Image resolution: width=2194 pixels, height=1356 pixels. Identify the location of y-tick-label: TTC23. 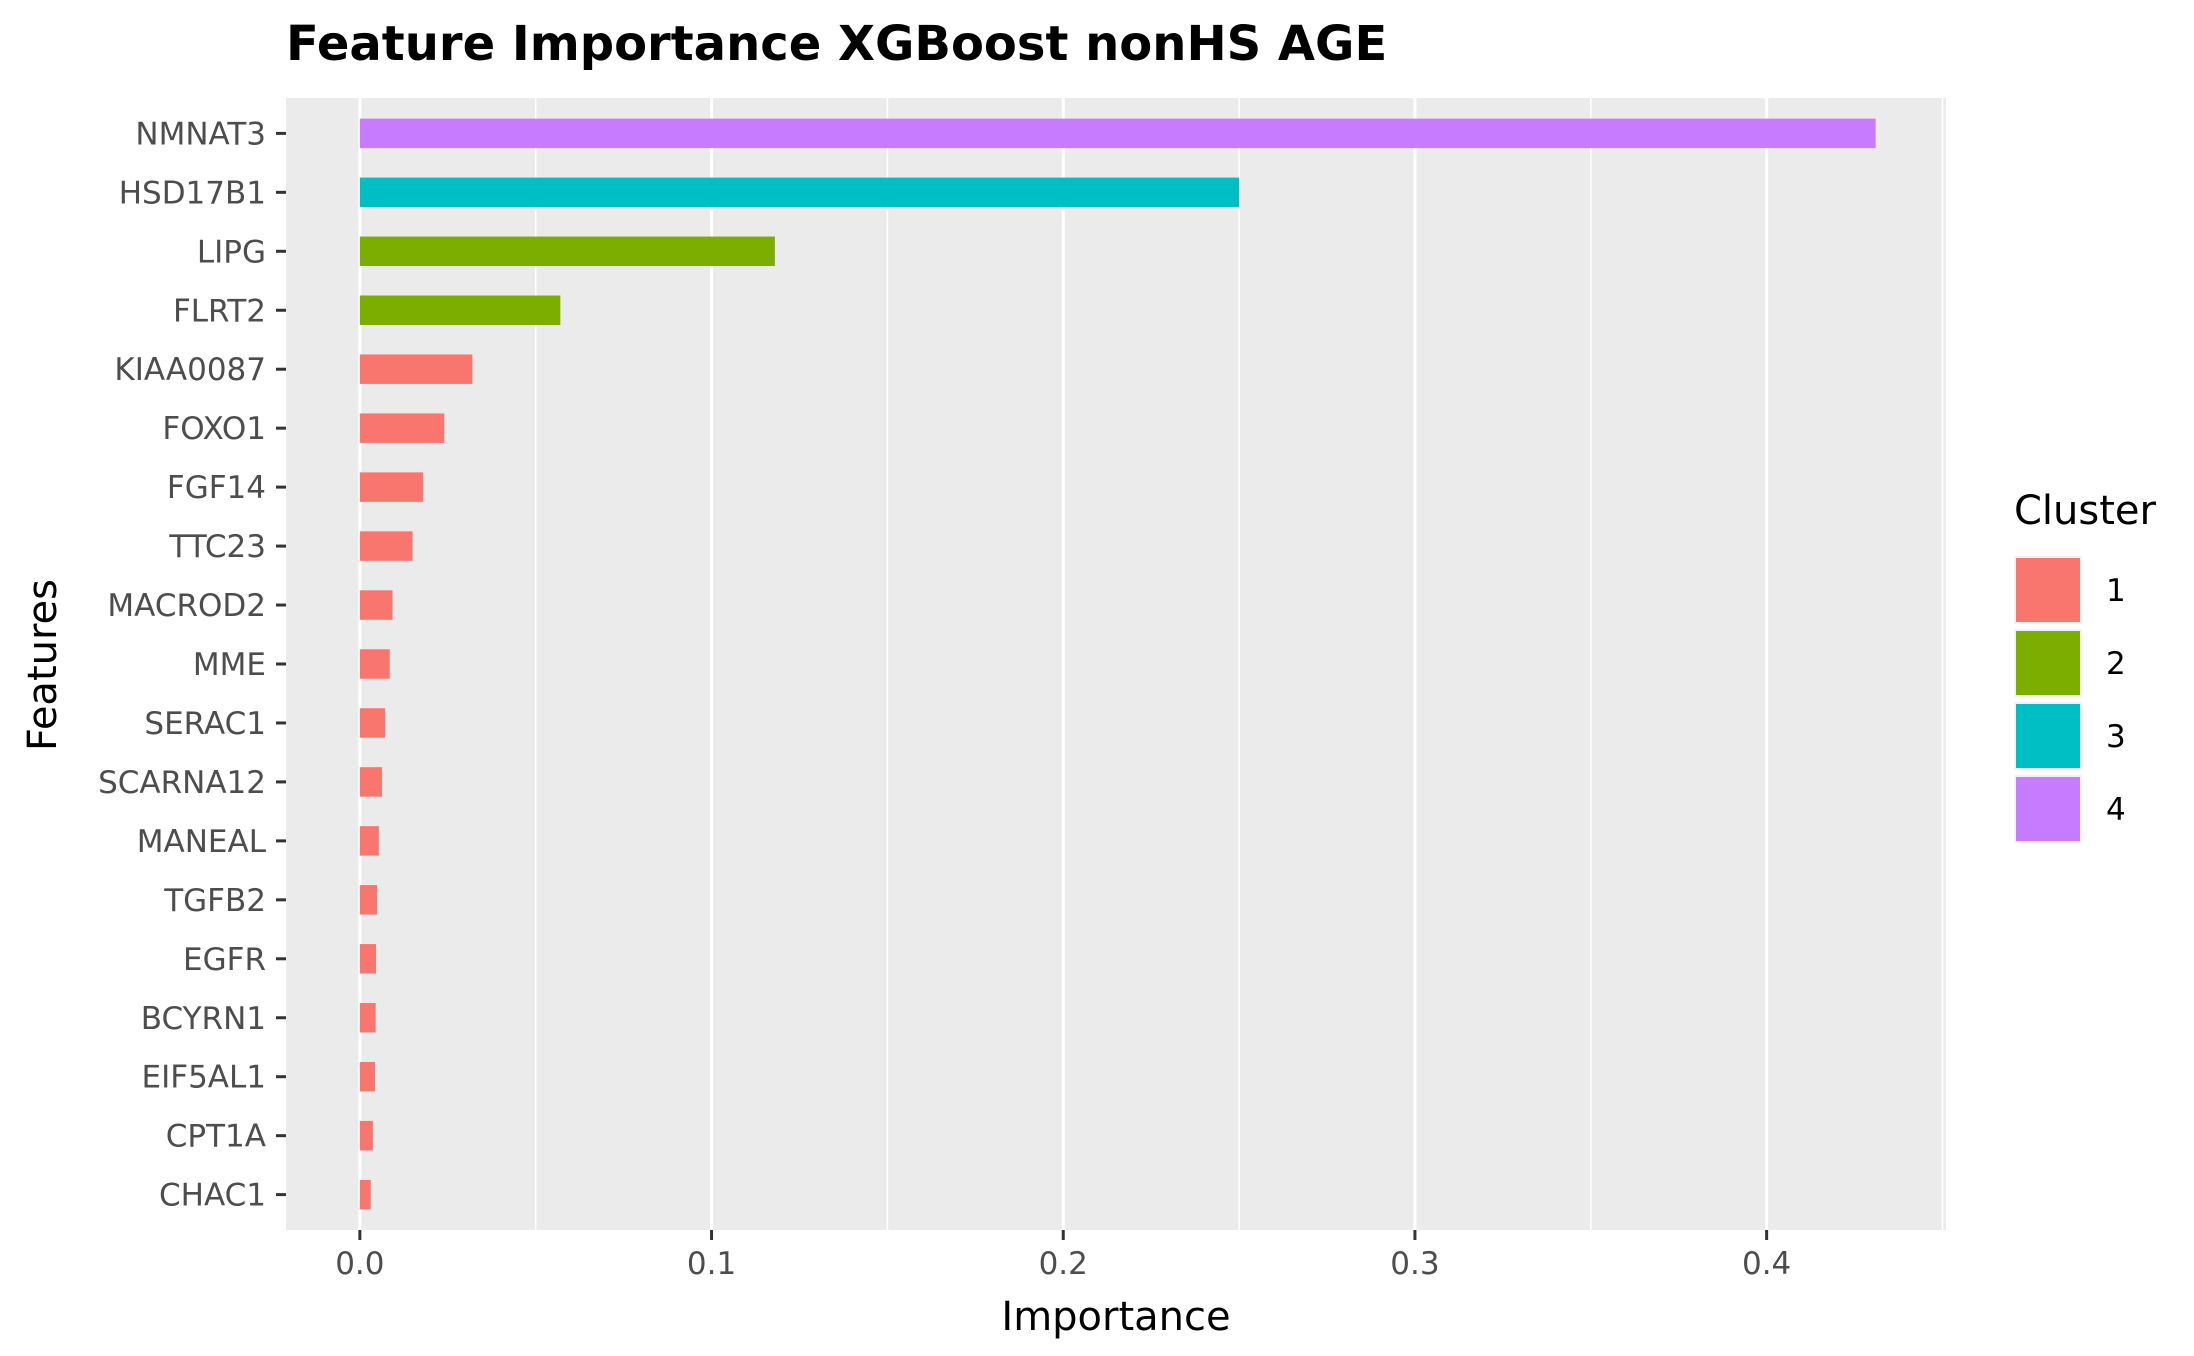
(217, 547).